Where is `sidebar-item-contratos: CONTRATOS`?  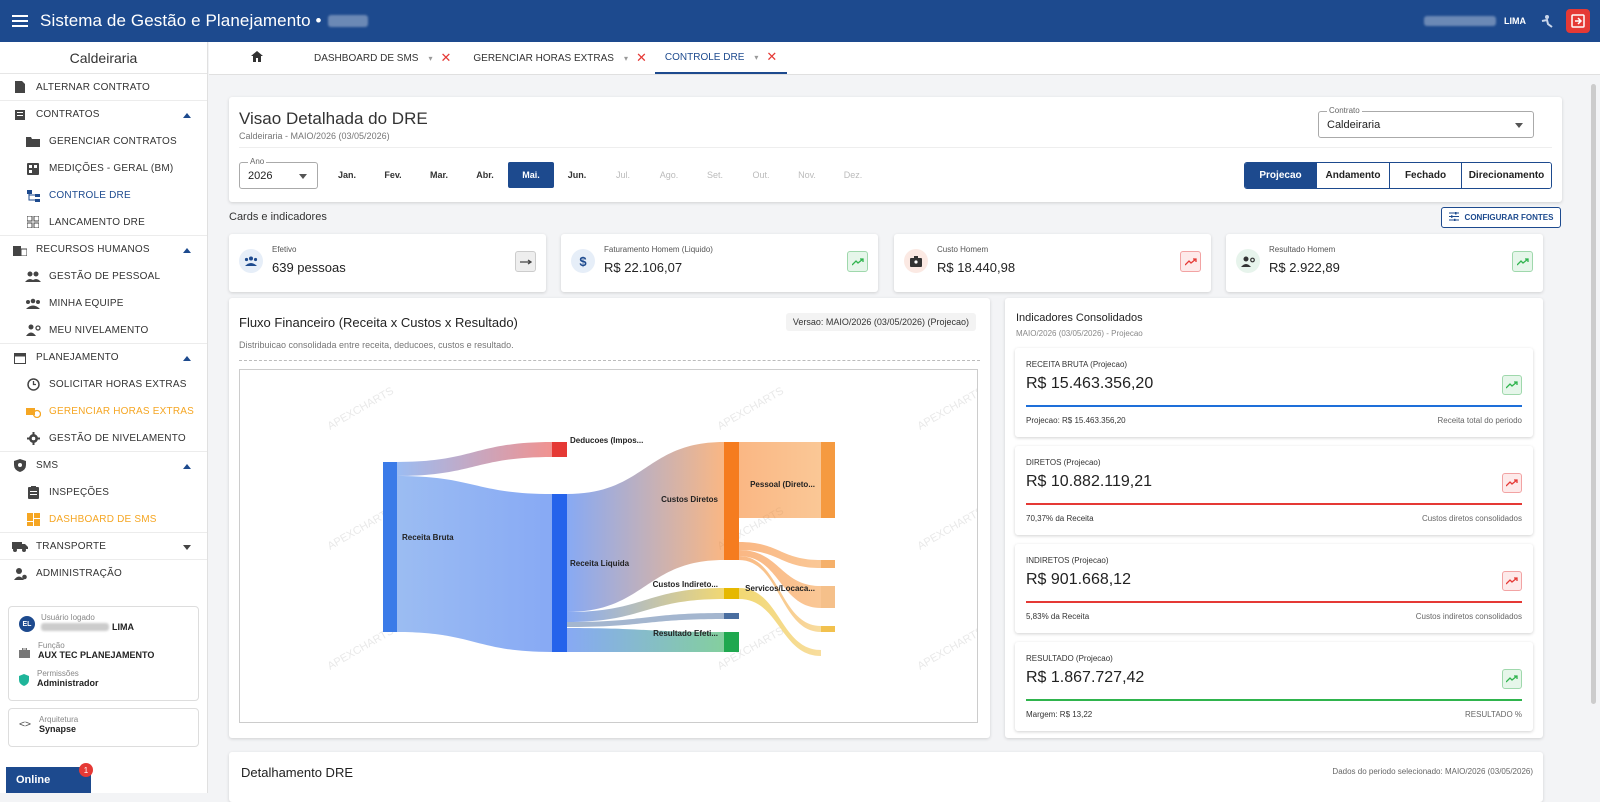 sidebar-item-contratos: CONTRATOS is located at coordinates (103, 114).